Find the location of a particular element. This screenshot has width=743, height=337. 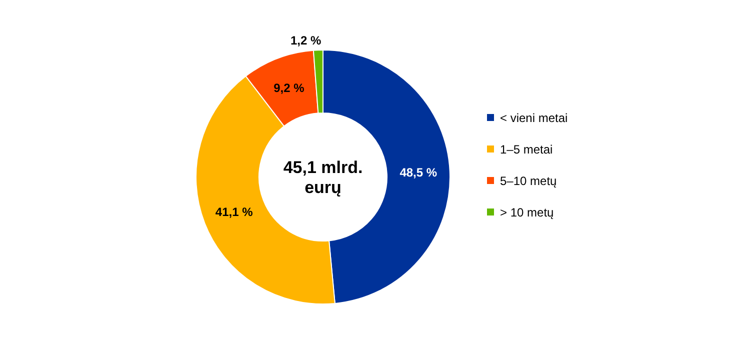

data-label: 48,5 % is located at coordinates (419, 173).